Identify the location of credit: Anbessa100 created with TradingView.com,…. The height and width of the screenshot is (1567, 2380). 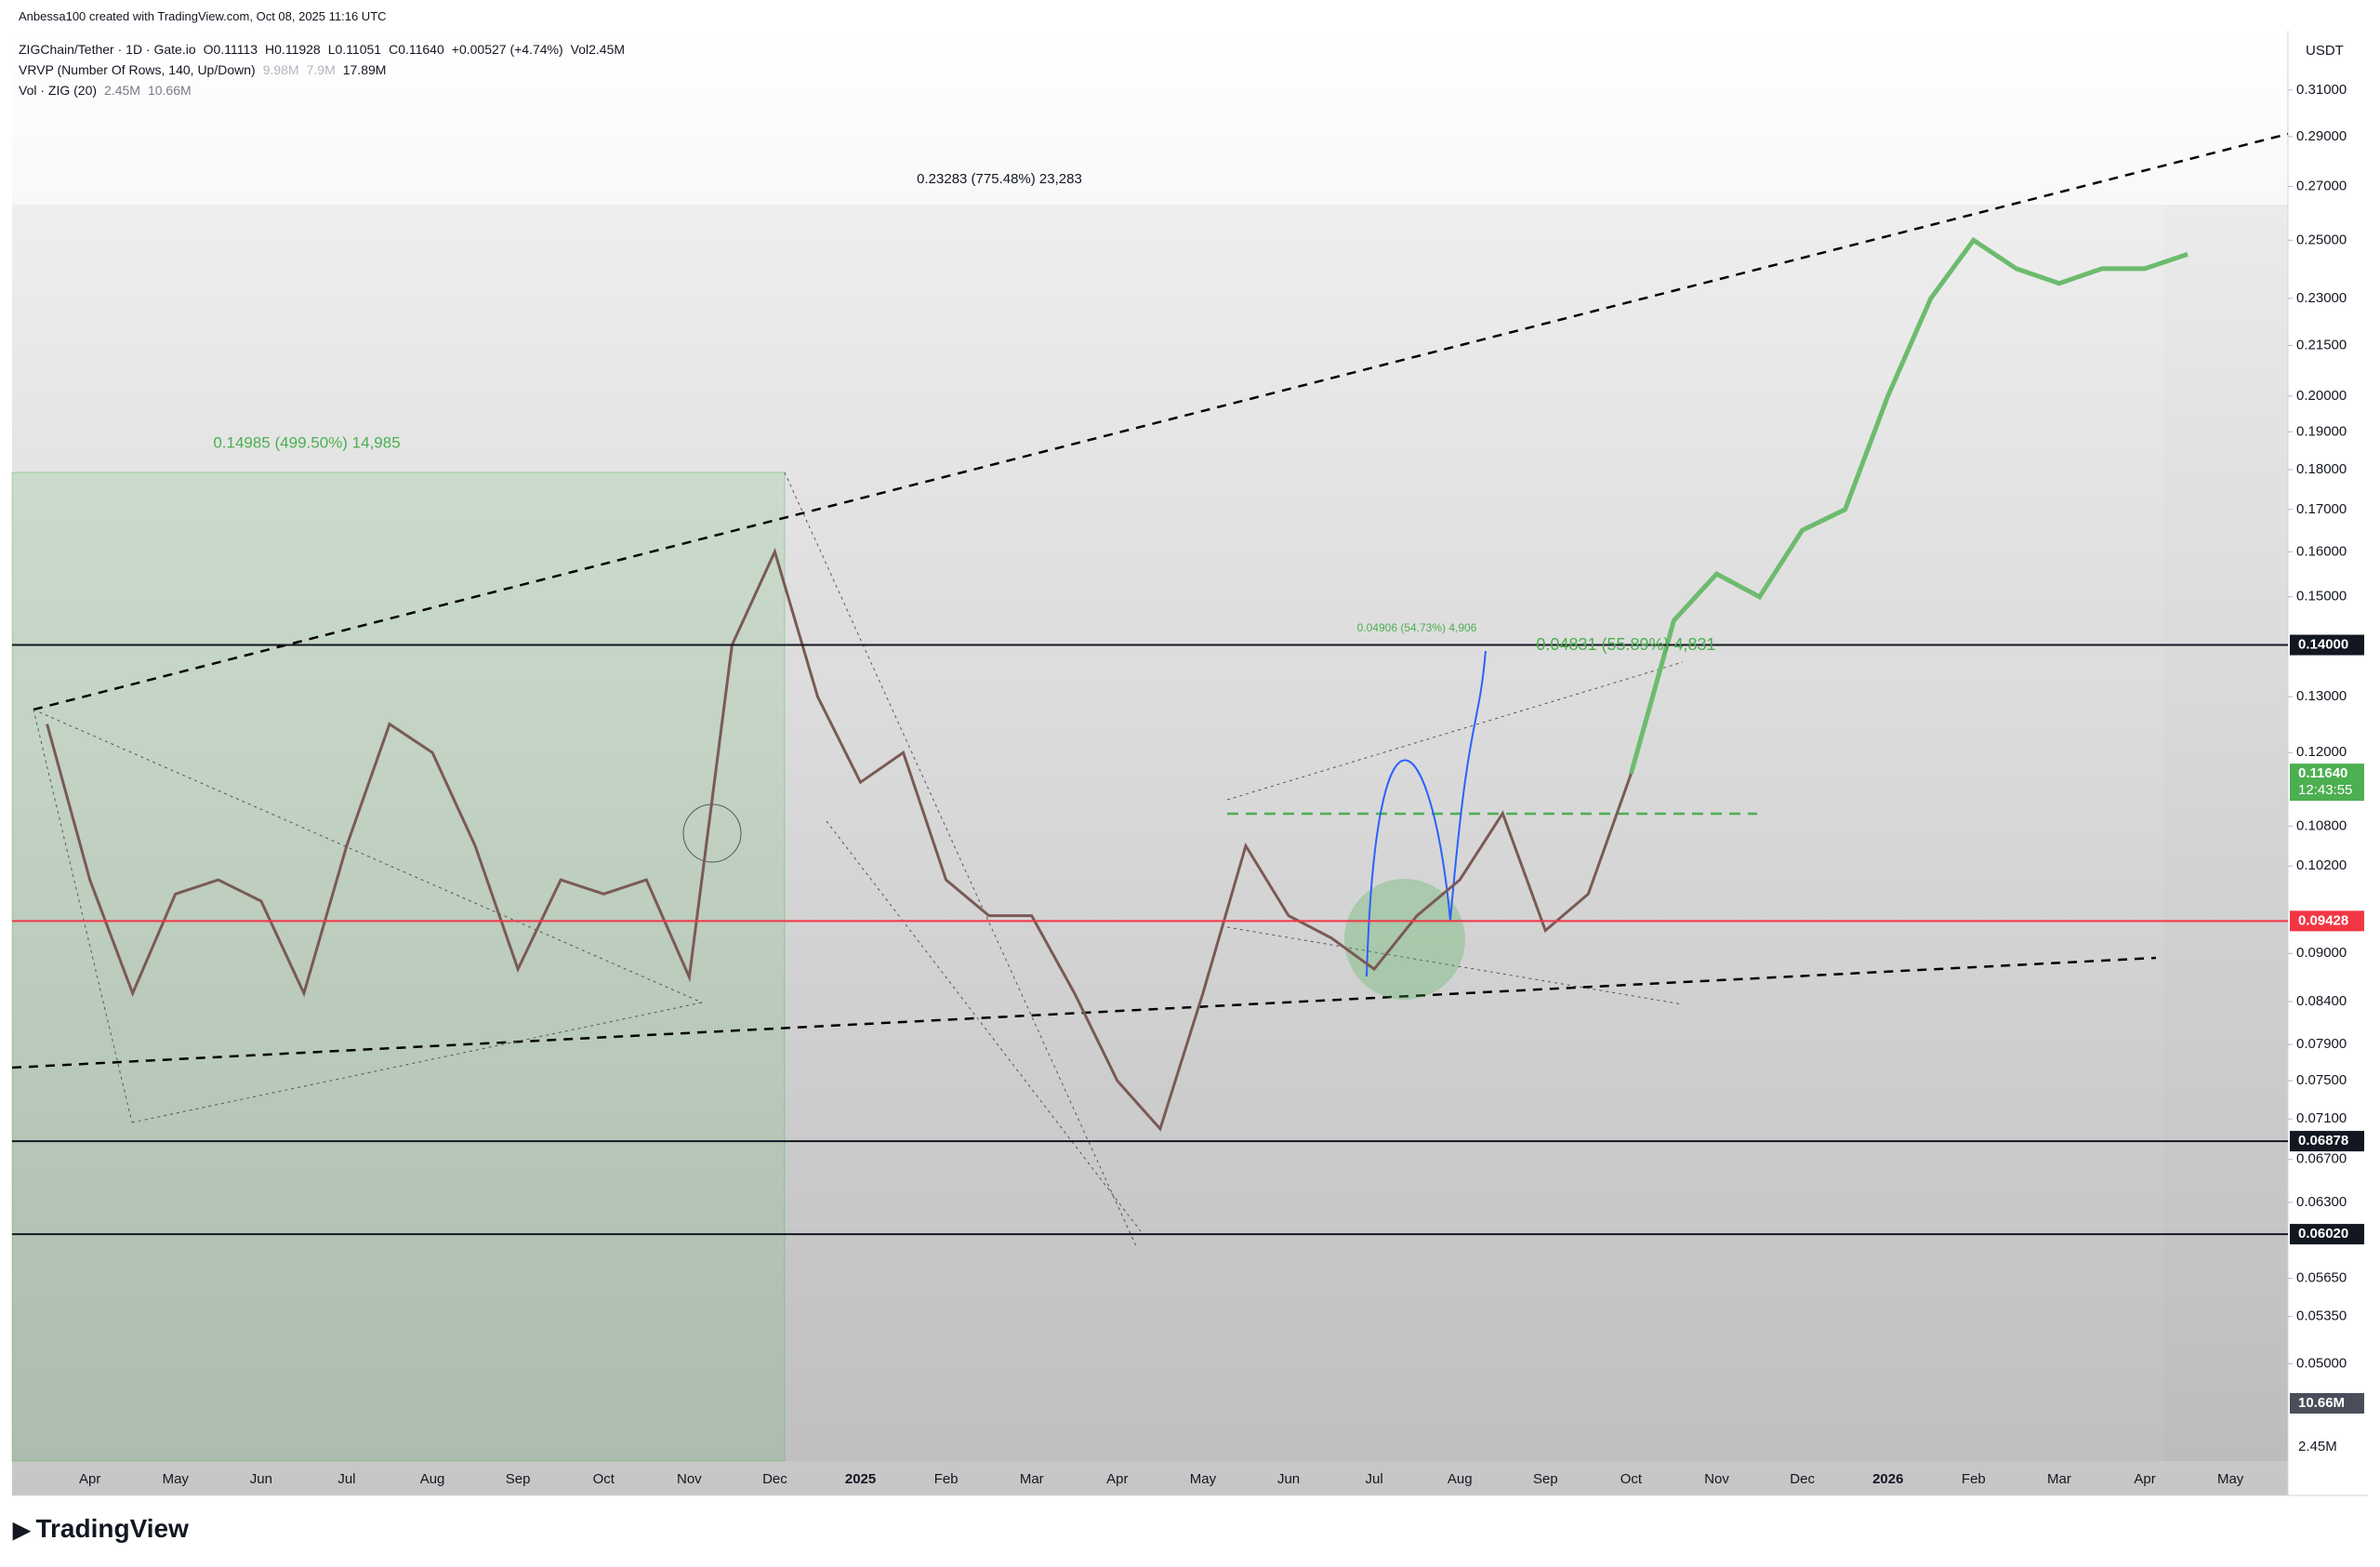
(203, 16).